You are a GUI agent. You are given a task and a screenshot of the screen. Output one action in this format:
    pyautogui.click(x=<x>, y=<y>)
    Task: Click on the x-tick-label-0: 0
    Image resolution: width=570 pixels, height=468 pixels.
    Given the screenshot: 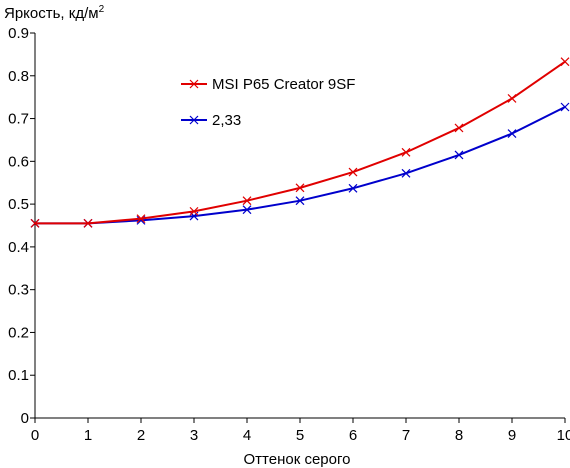 What is the action you would take?
    pyautogui.click(x=35, y=435)
    